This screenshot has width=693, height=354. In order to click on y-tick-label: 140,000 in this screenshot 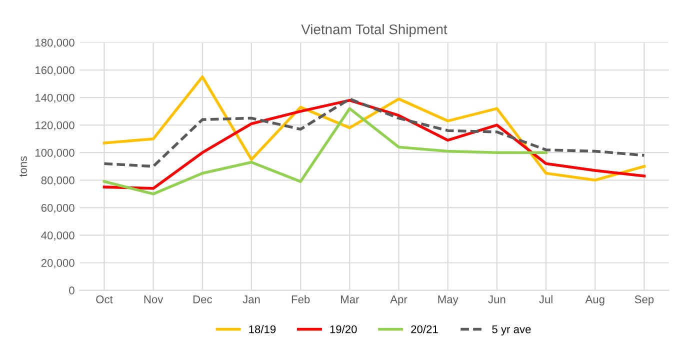, I will do `click(55, 98)`.